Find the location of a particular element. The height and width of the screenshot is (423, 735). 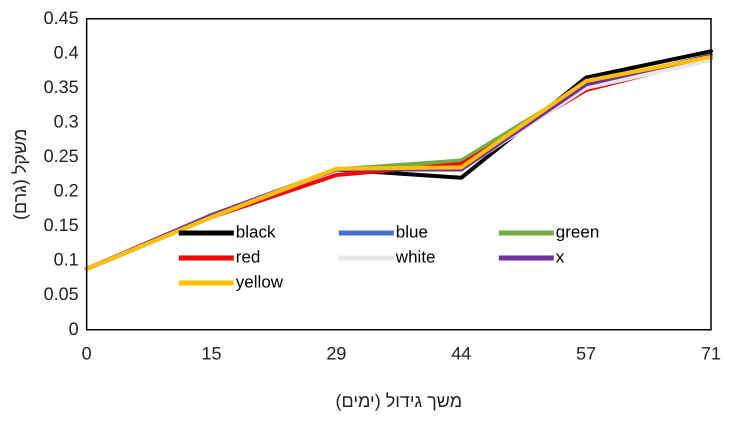

x-tick-label: 71 is located at coordinates (711, 354).